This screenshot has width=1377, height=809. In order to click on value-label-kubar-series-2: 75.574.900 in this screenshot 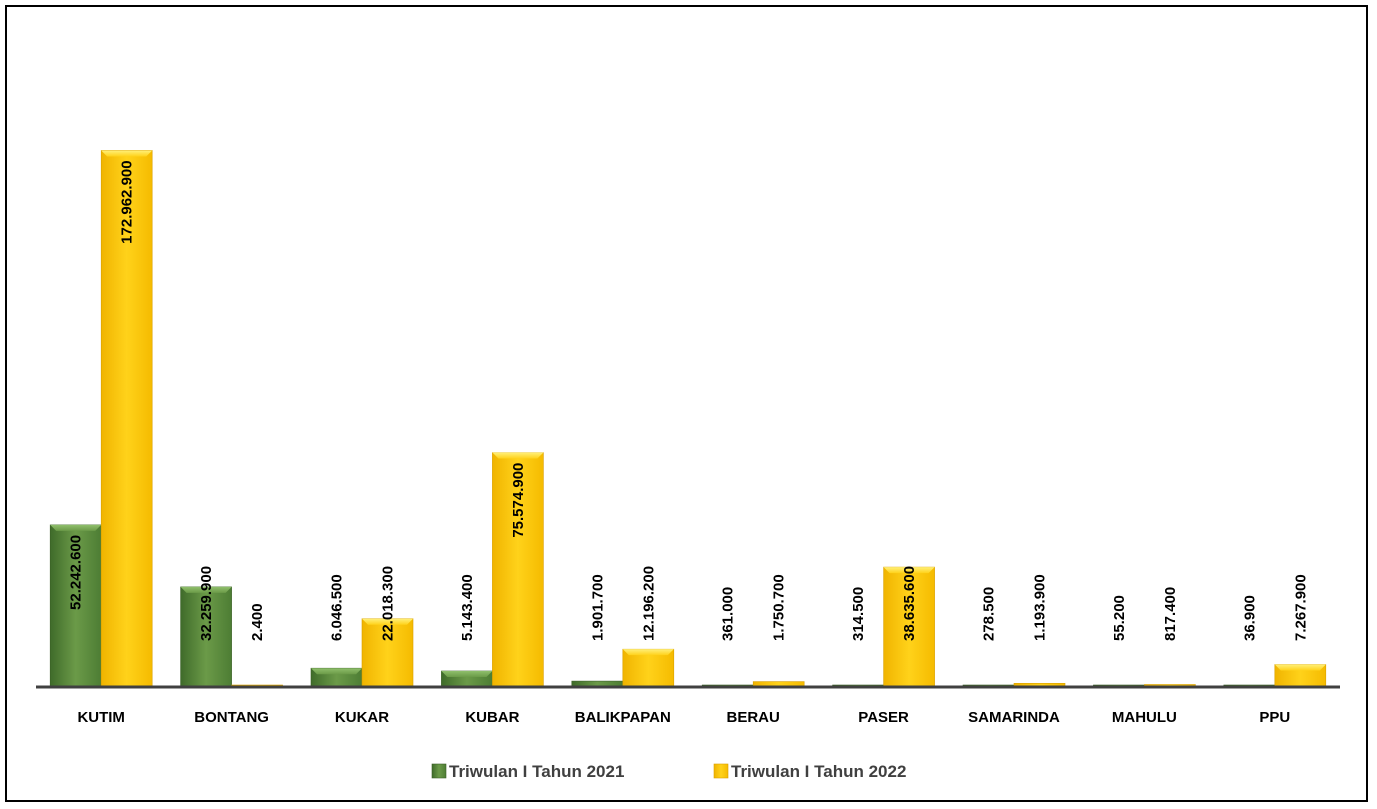, I will do `click(518, 500)`.